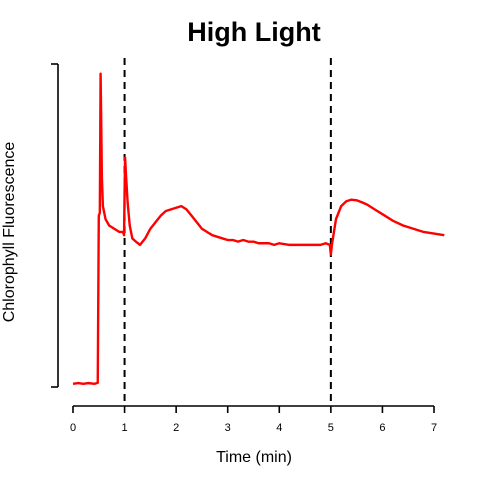 The height and width of the screenshot is (480, 480). I want to click on x-tick-label-3: 3, so click(228, 428).